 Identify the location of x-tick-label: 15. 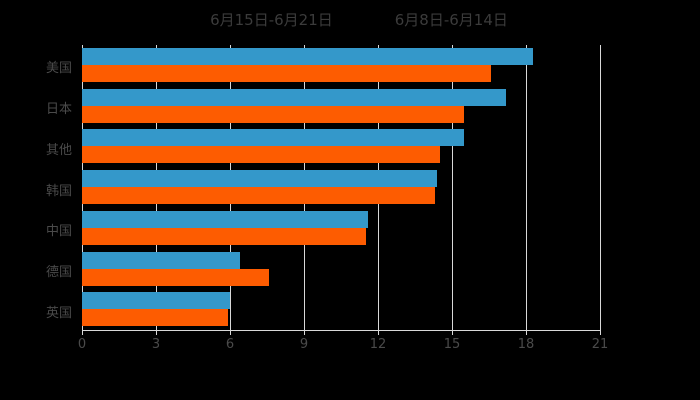
(452, 344).